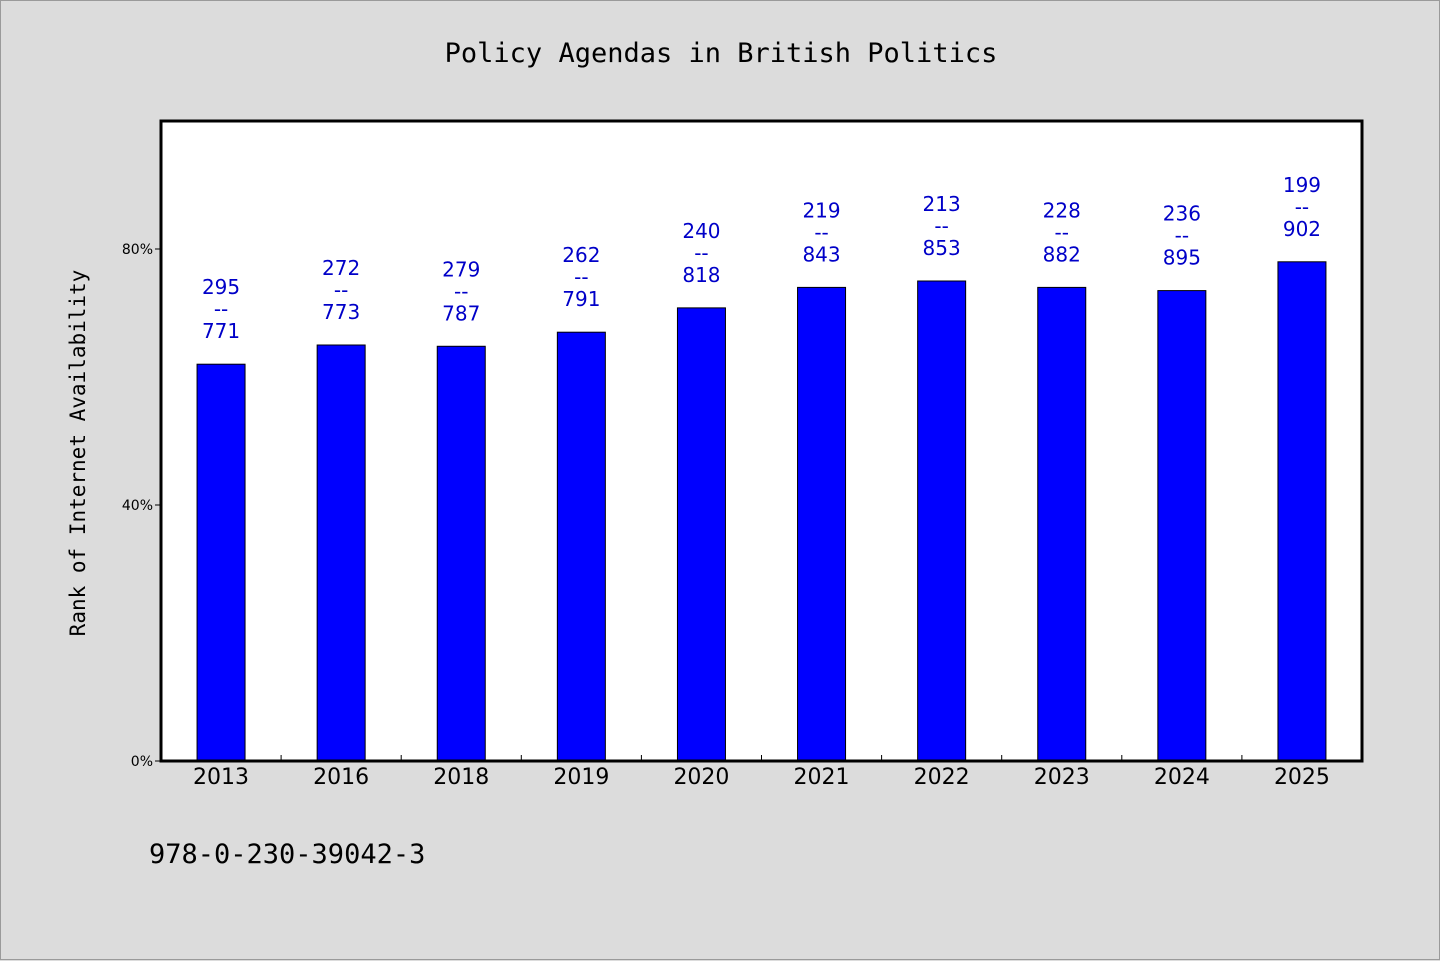 The height and width of the screenshot is (961, 1440). Describe the element at coordinates (137, 250) in the screenshot. I see `y-tick-label-80: 80%` at that location.